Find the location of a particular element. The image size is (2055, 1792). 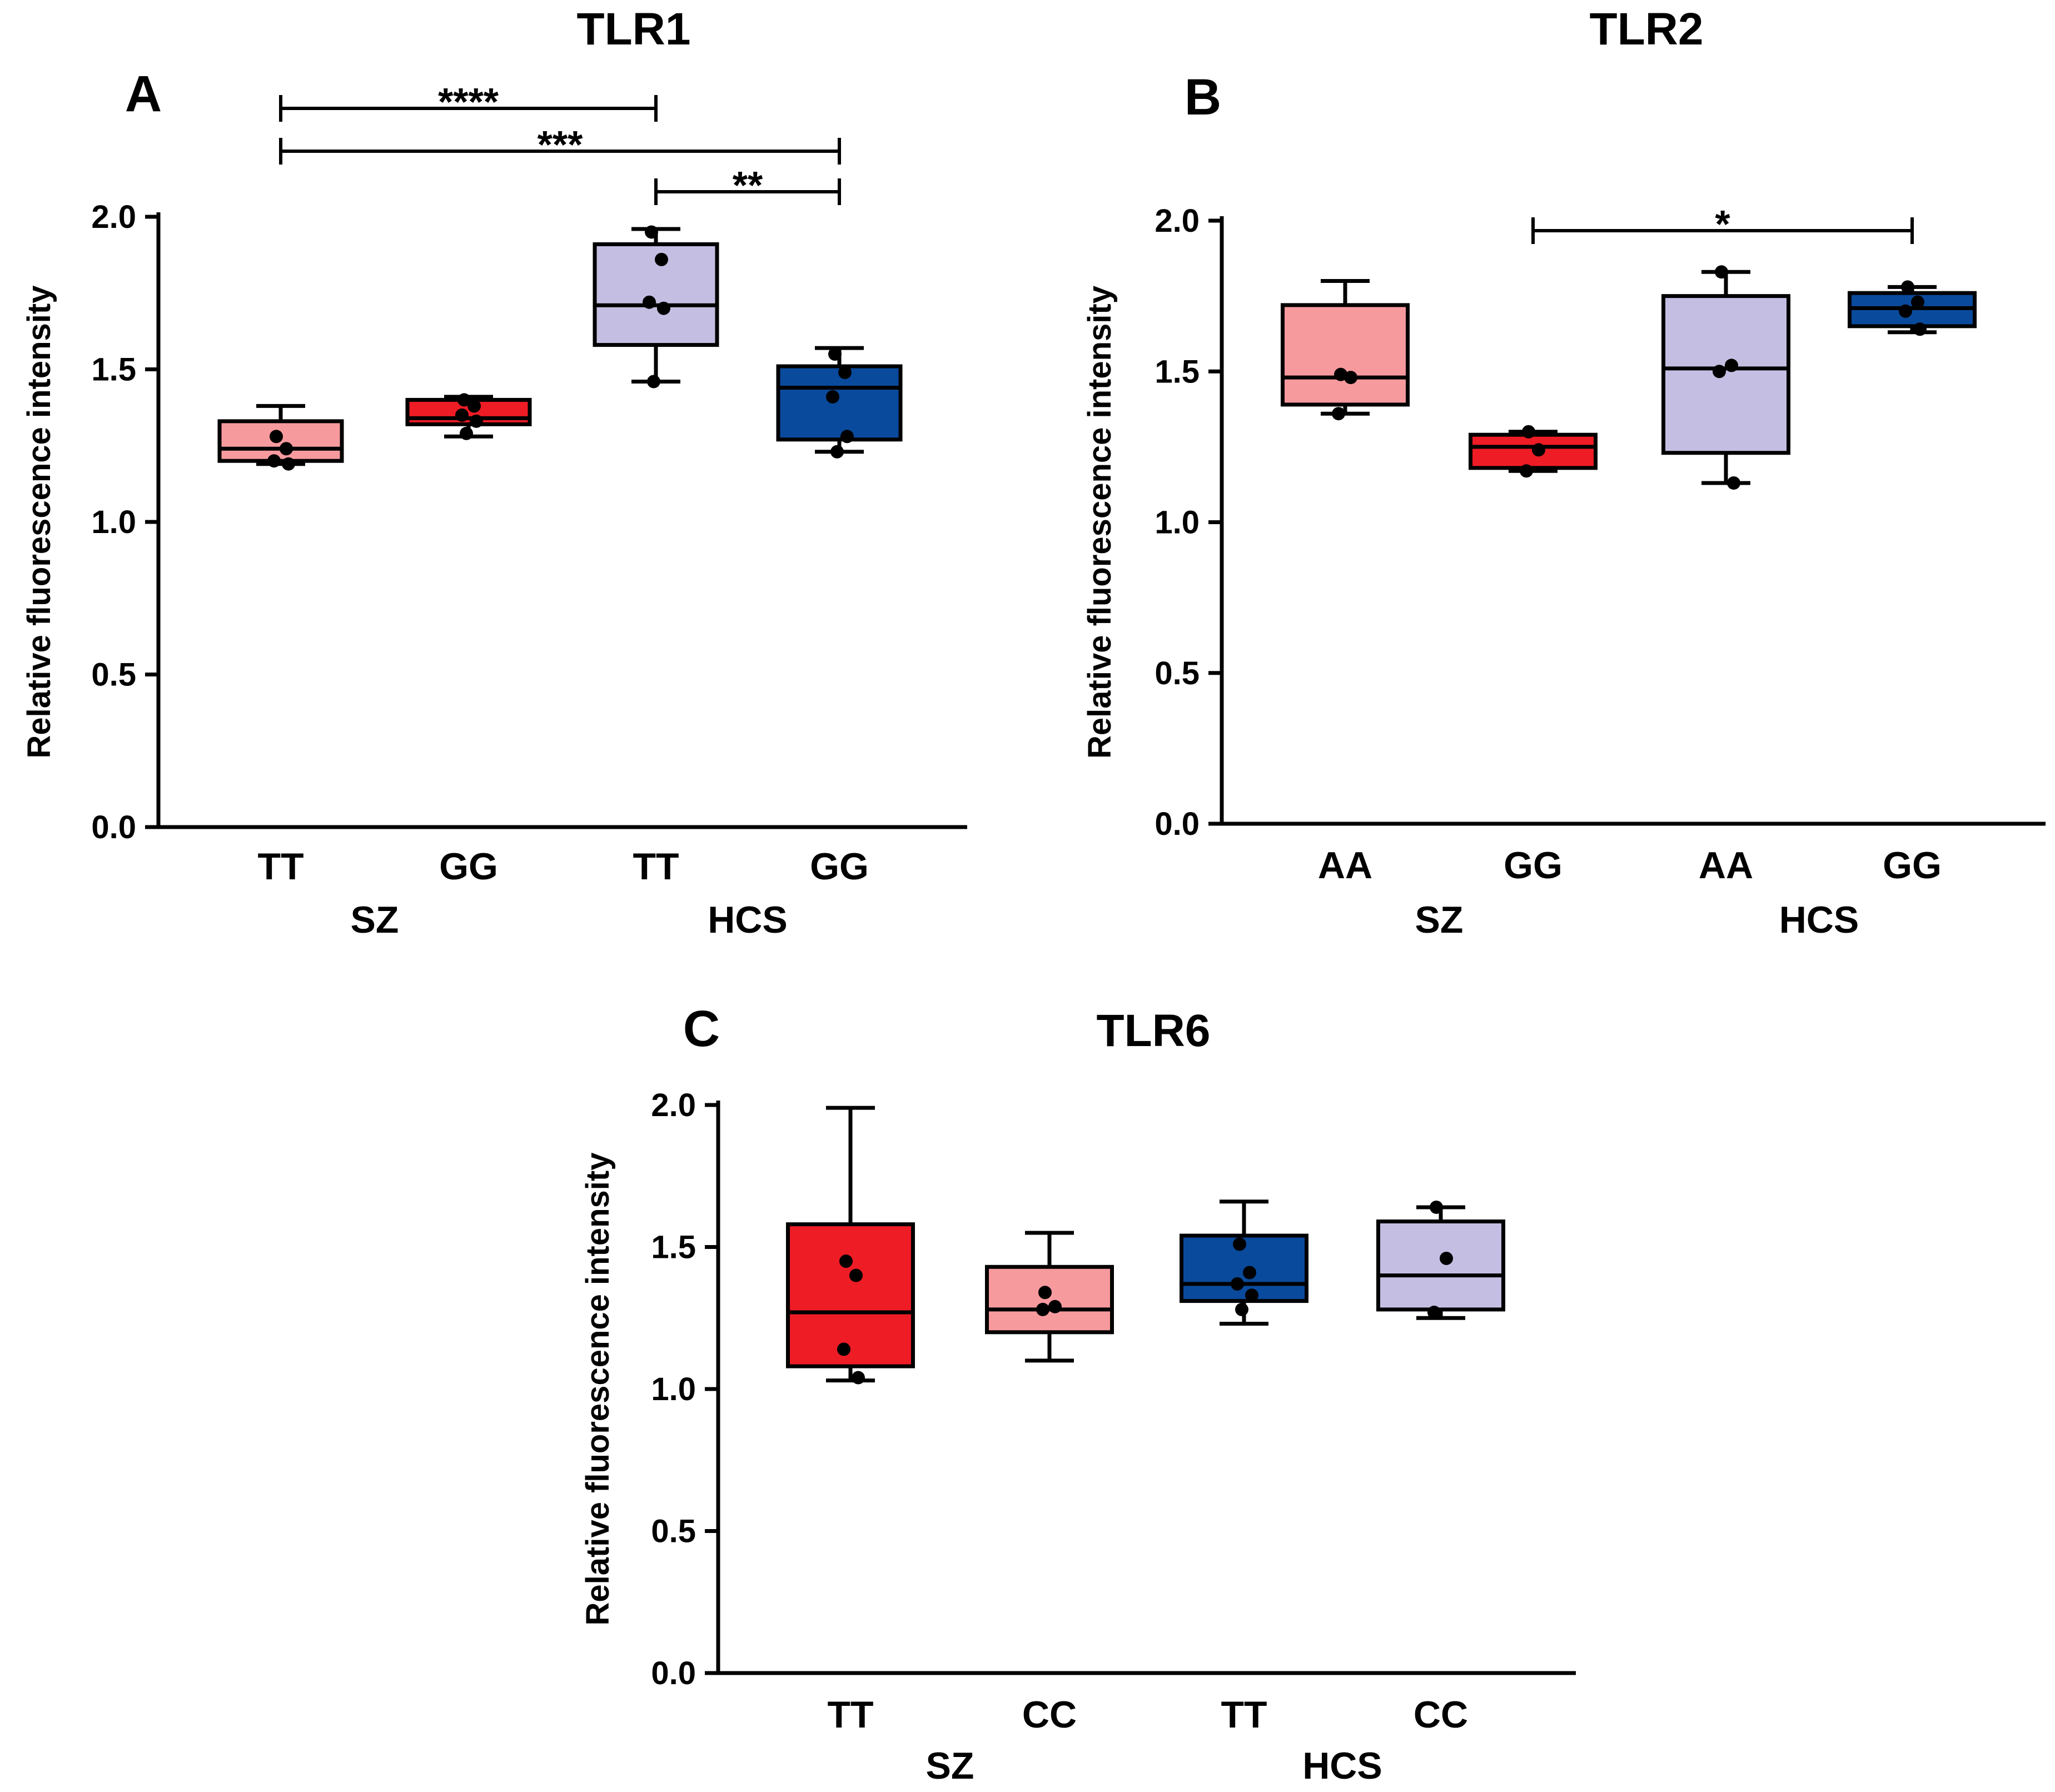

panel-letter-a: A is located at coordinates (143, 94).